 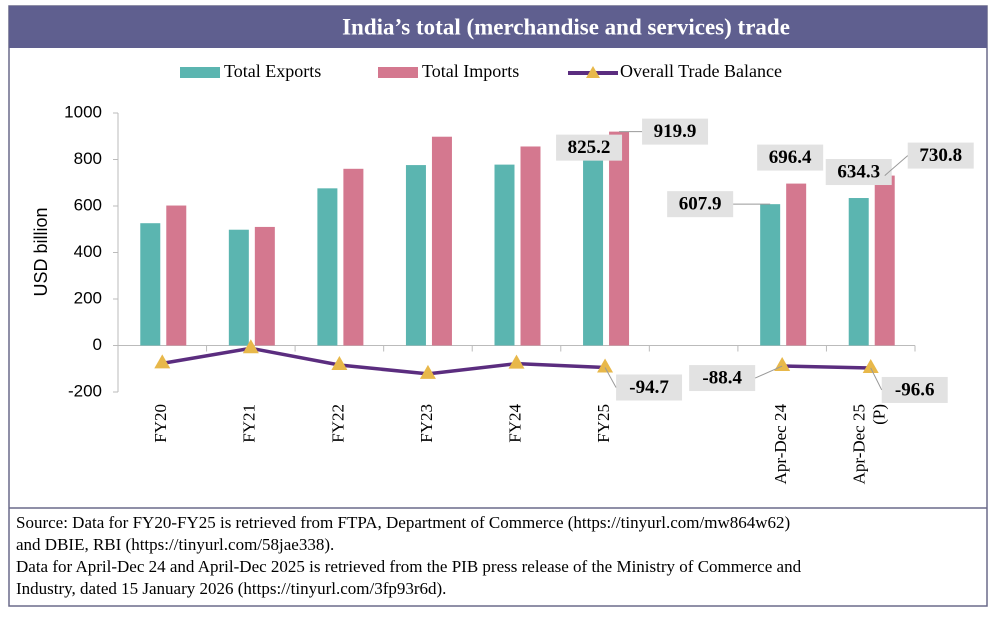 I want to click on y-tick-label: 600, so click(x=88, y=204).